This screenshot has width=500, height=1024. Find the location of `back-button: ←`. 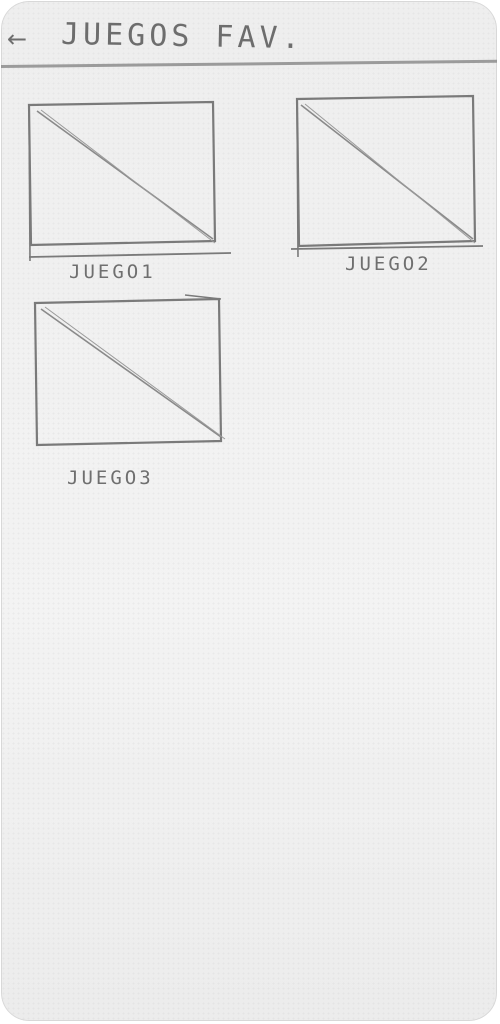

back-button: ← is located at coordinates (17, 39).